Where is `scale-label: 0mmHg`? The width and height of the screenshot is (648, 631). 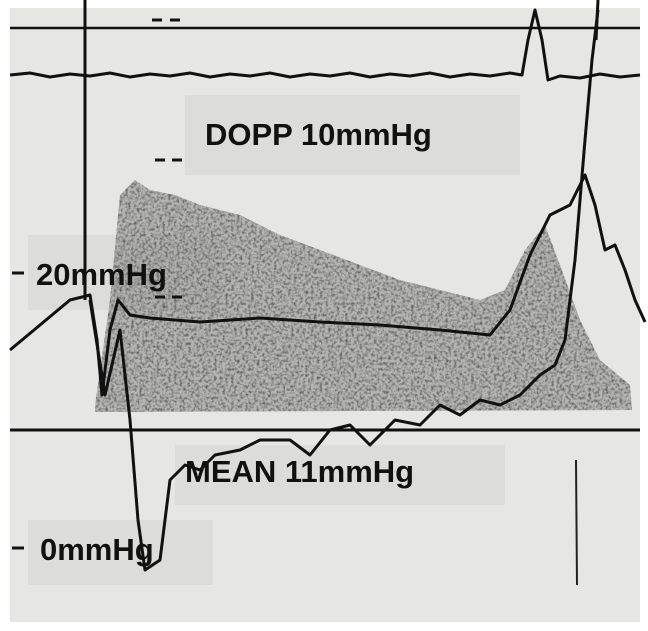 scale-label: 0mmHg is located at coordinates (97, 549).